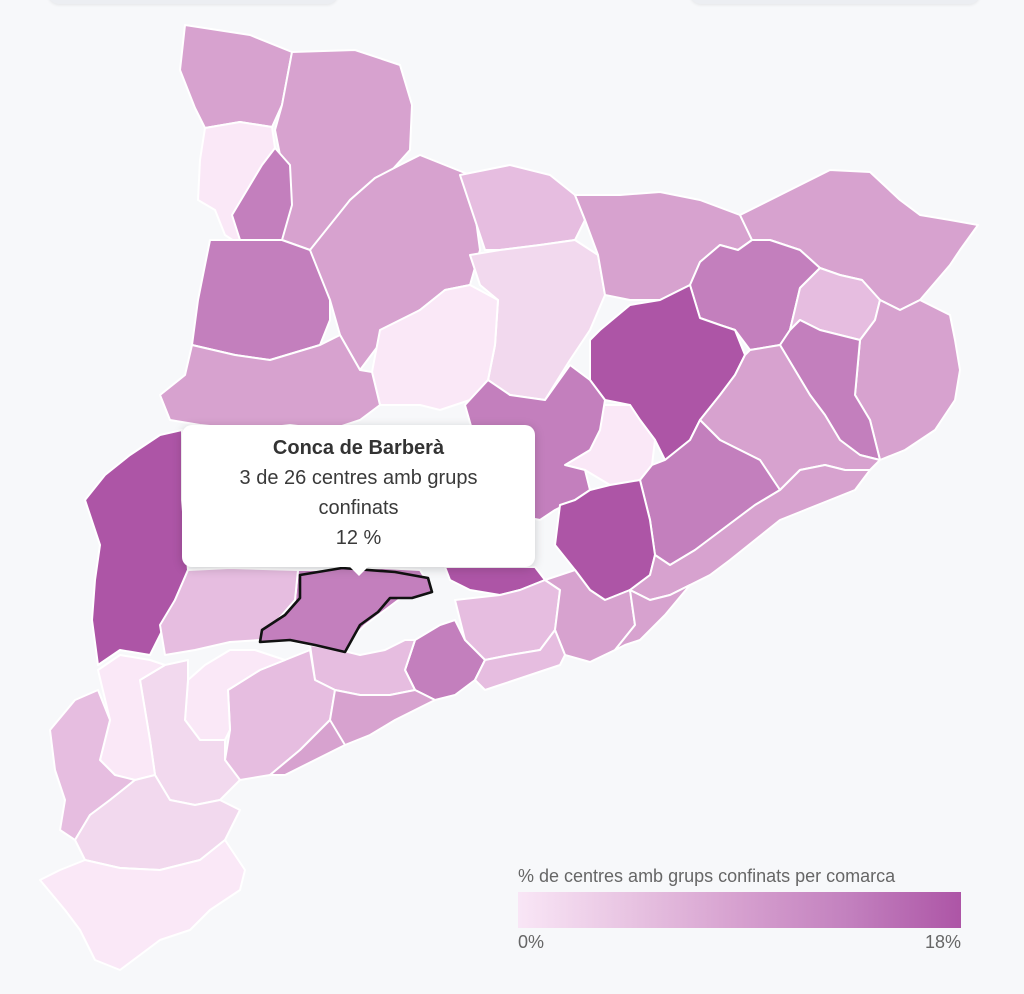 The width and height of the screenshot is (1024, 994). I want to click on tooltip-count-line-2: confinats, so click(358, 508).